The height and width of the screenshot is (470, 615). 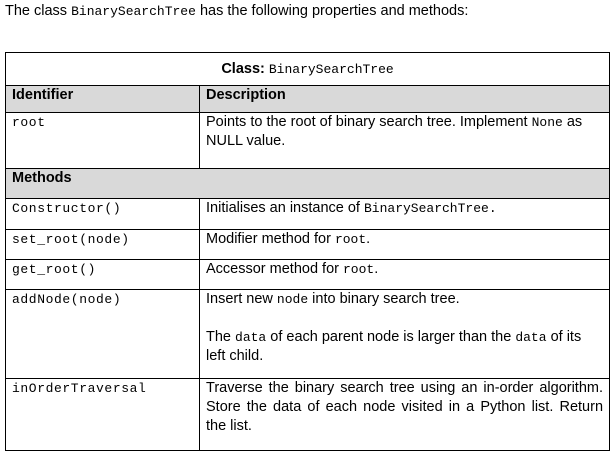 I want to click on table-title-class: BinarySearchTree, so click(x=331, y=69).